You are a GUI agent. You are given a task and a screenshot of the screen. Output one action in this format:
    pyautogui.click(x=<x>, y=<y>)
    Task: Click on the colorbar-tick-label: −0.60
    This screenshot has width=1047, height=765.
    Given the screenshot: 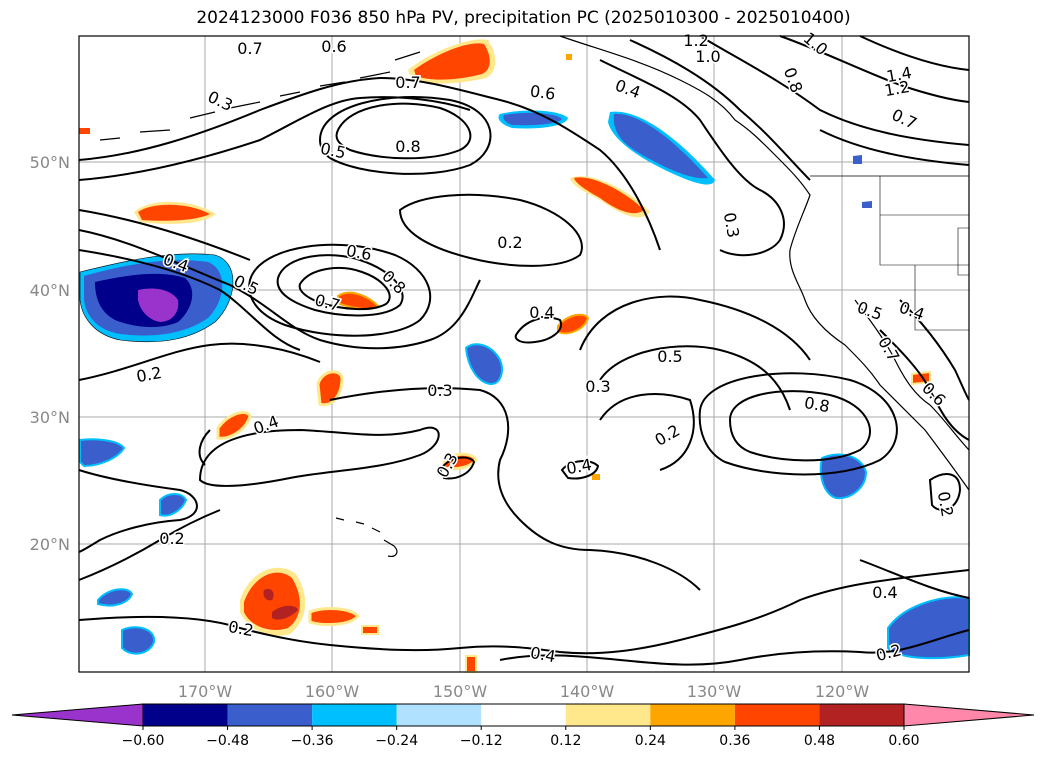 What is the action you would take?
    pyautogui.click(x=143, y=741)
    